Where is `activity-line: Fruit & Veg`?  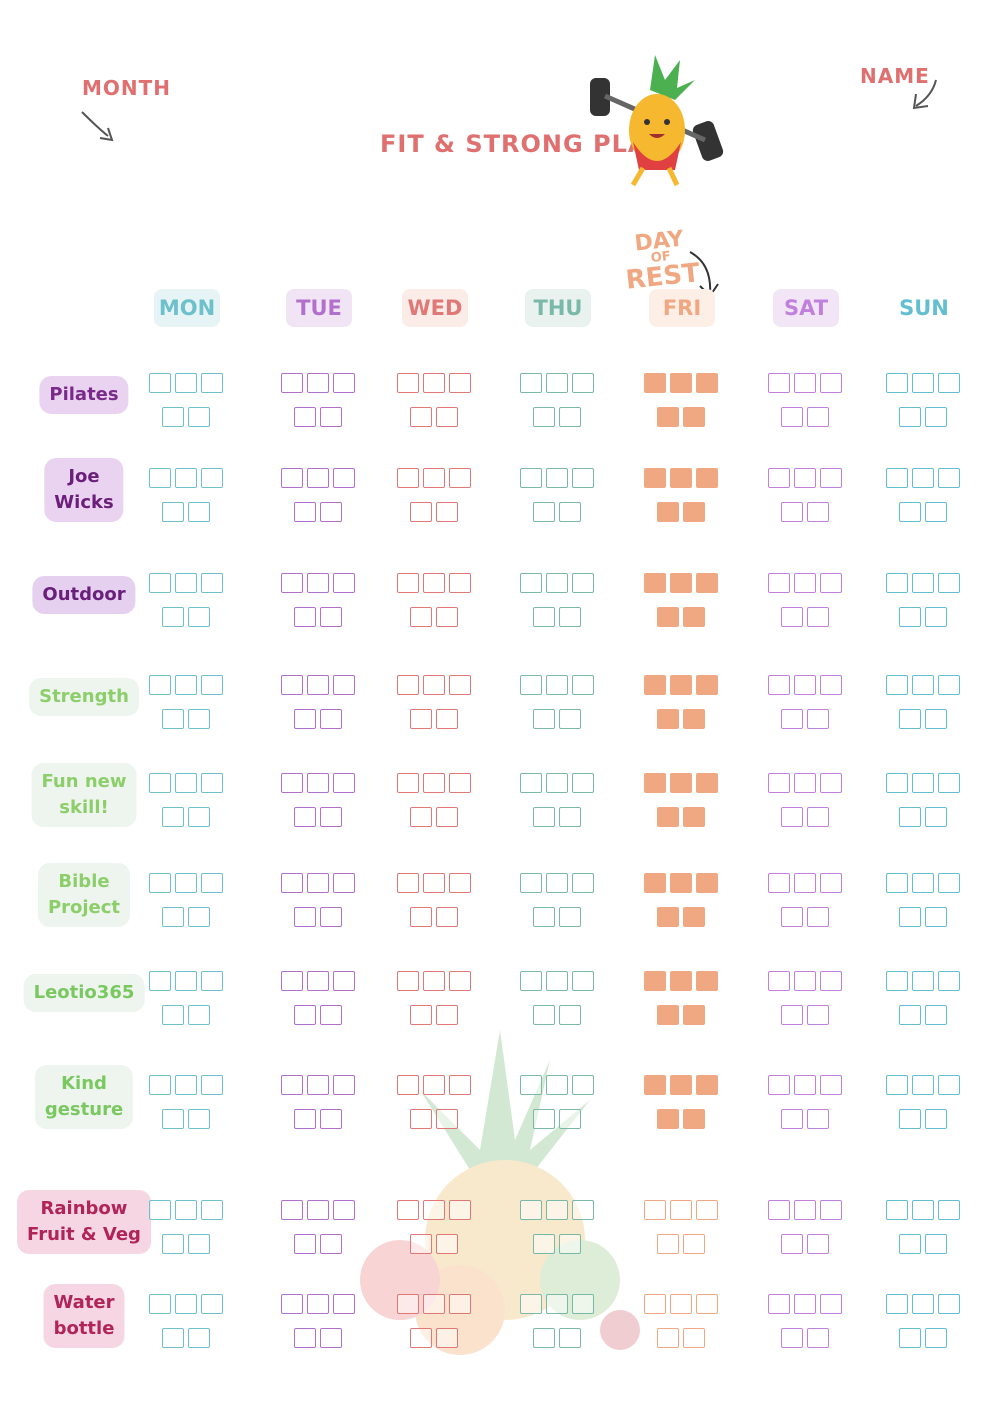 activity-line: Fruit & Veg is located at coordinates (84, 1234).